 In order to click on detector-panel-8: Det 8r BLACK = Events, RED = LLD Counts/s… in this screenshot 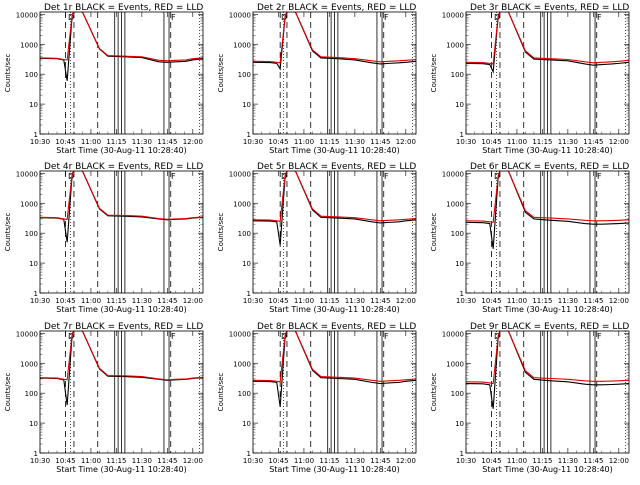, I will do `click(317, 398)`.